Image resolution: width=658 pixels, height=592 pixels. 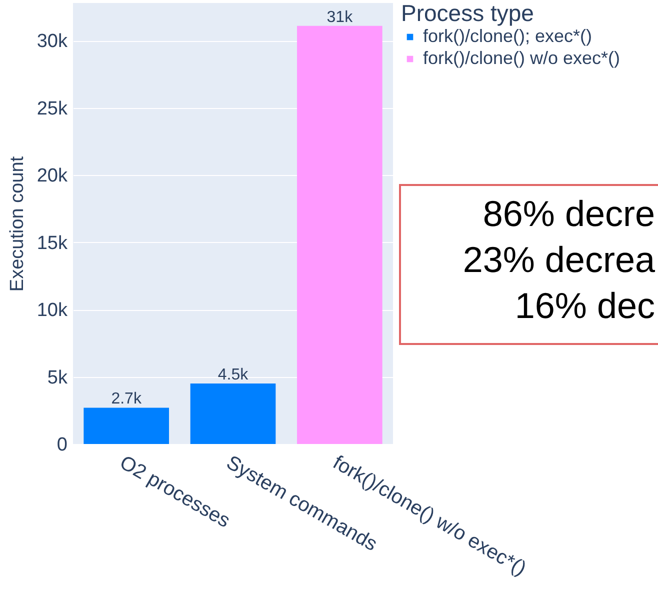 I want to click on y-tick-label: 10k, so click(x=52, y=311).